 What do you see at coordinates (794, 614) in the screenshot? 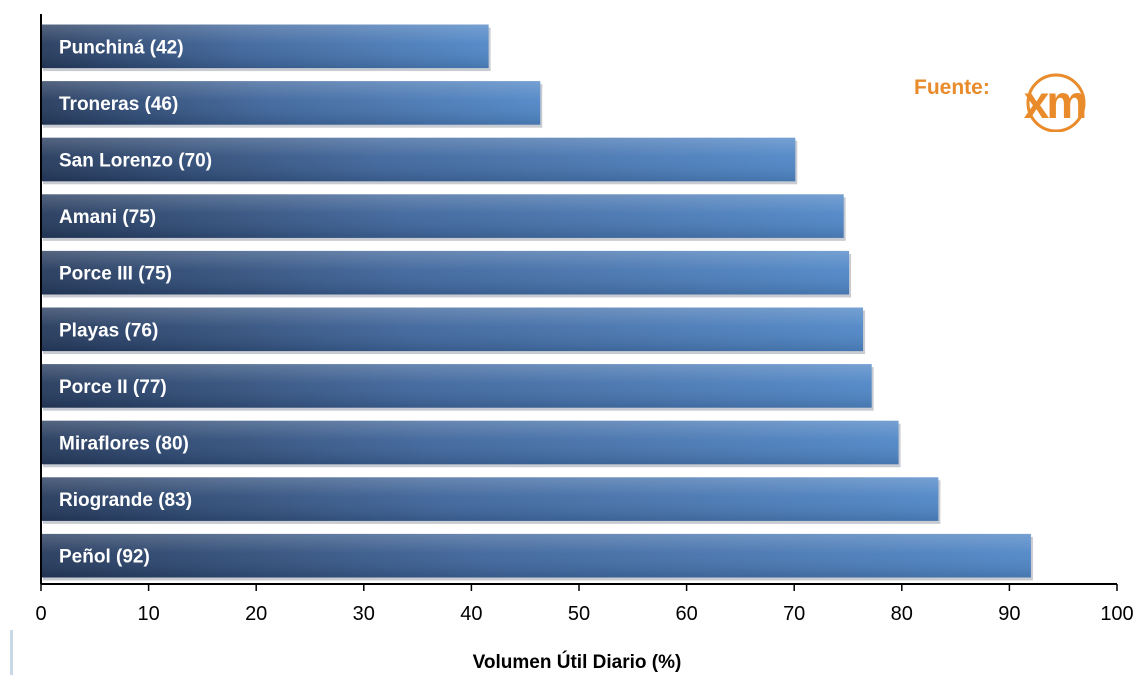
I see `x-tick-label: 70` at bounding box center [794, 614].